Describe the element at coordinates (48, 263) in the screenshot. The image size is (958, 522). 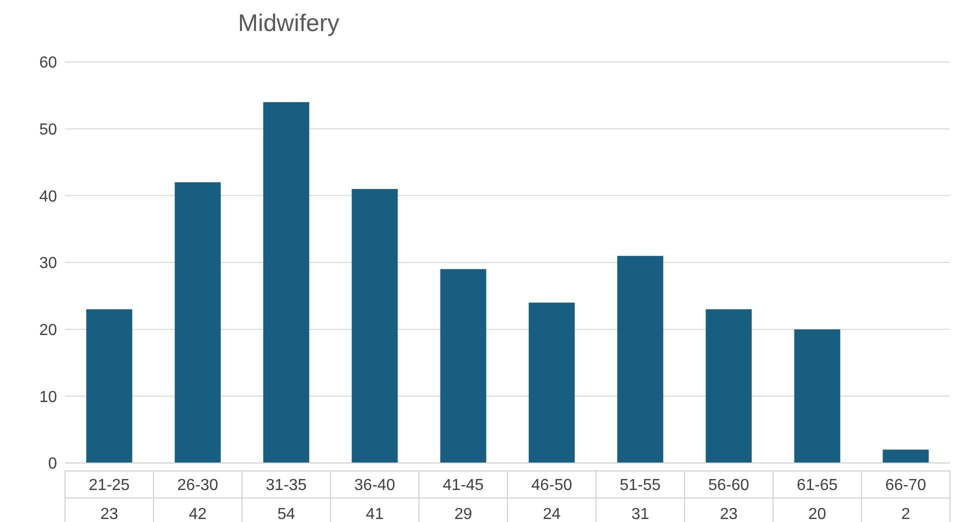
I see `y-tick-label: 30` at that location.